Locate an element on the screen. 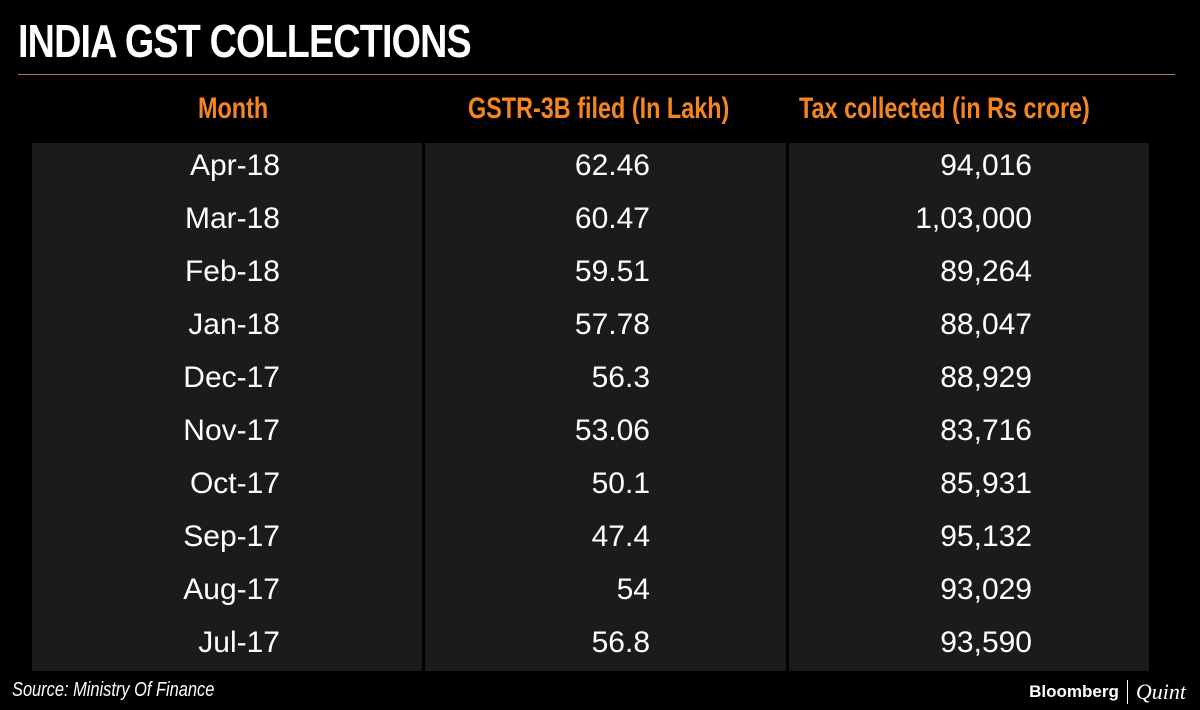 The image size is (1200, 710). header-month: Month is located at coordinates (233, 108).